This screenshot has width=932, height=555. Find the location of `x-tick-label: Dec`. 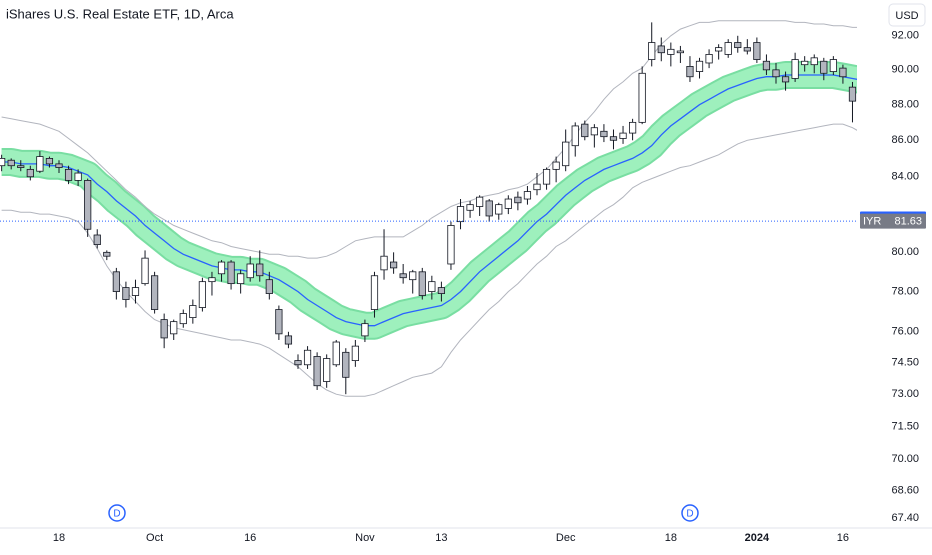

x-tick-label: Dec is located at coordinates (566, 538).